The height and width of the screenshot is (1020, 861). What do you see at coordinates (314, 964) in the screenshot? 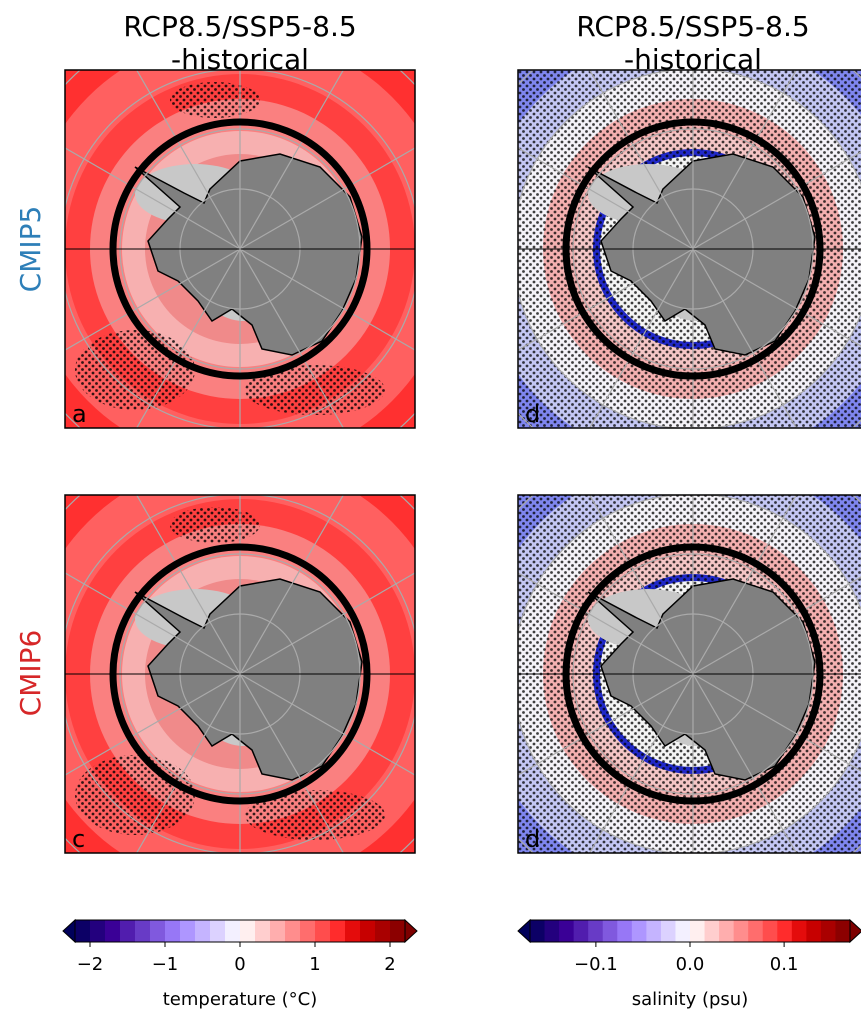
I see `colorbar-tick-label: 1` at bounding box center [314, 964].